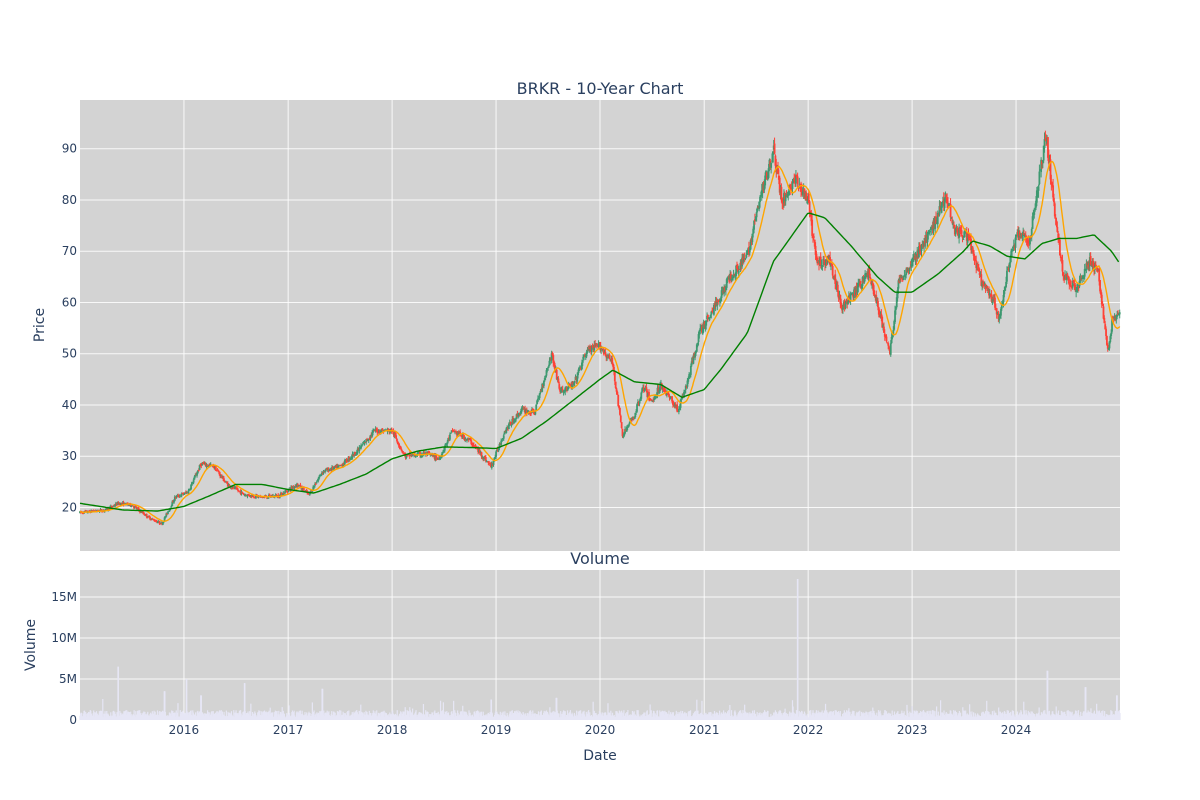 This screenshot has height=800, width=1200. I want to click on volume-tick-label: 5M, so click(68, 679).